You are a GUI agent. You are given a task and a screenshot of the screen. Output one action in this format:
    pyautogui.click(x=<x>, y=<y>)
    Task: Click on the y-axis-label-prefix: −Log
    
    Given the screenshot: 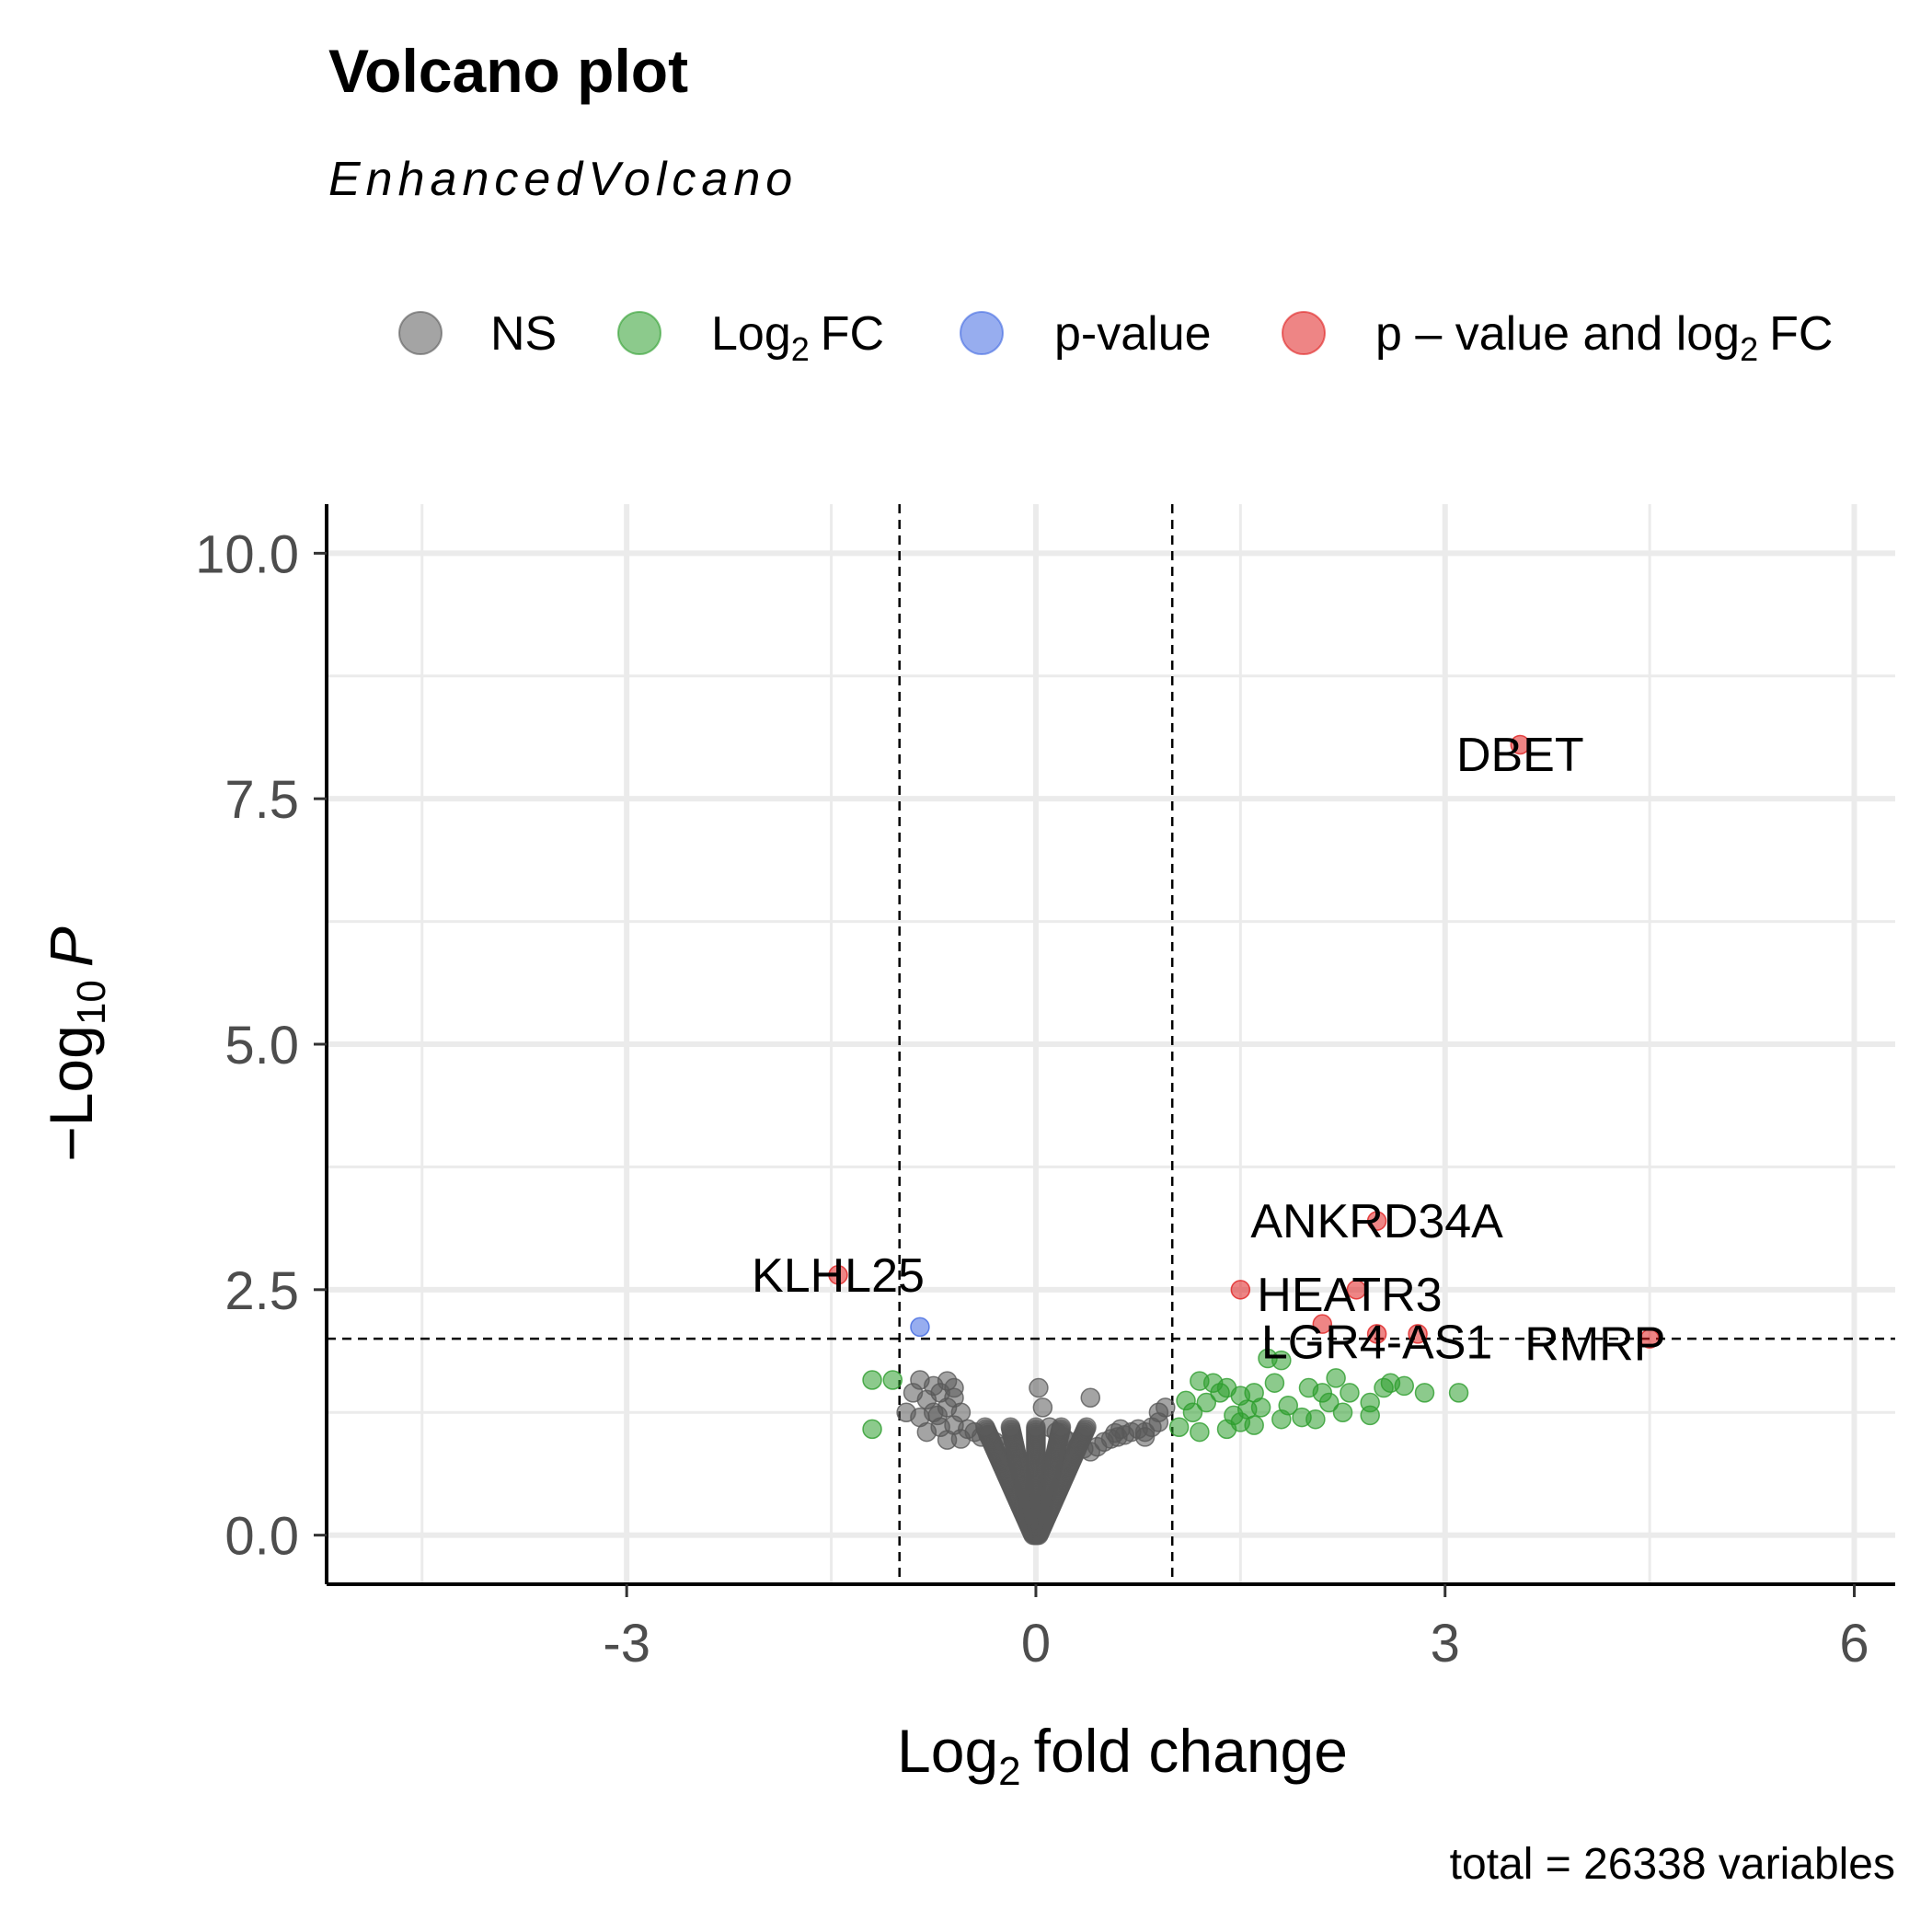 What is the action you would take?
    pyautogui.click(x=71, y=1093)
    